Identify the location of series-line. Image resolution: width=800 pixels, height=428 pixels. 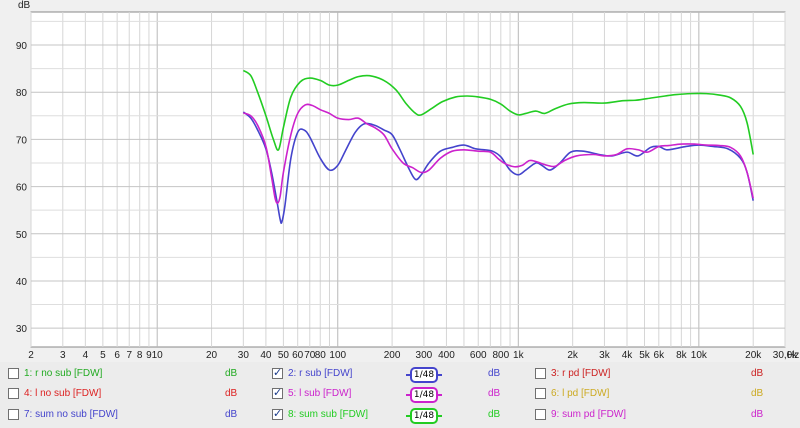
(498, 112).